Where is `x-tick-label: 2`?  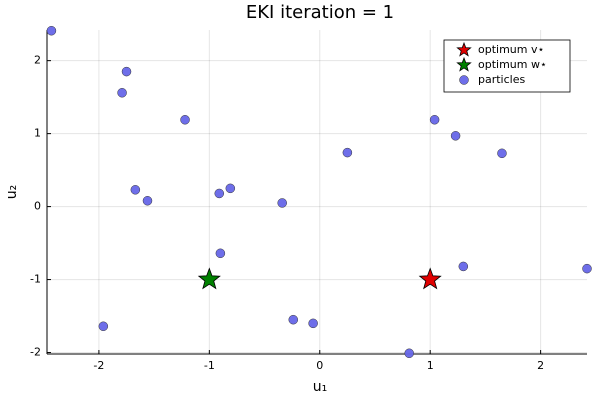
x-tick-label: 2 is located at coordinates (540, 365).